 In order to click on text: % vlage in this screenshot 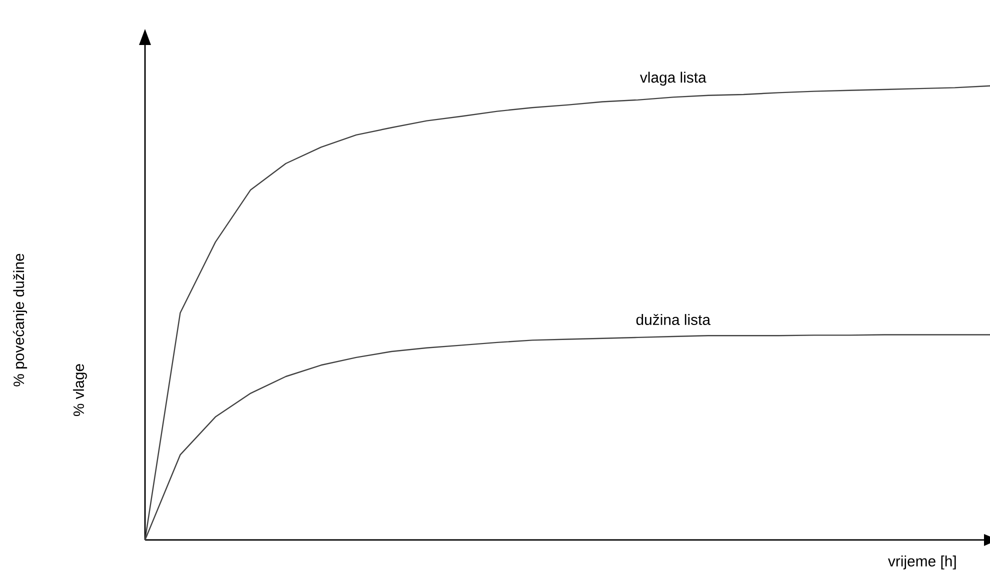, I will do `click(80, 390)`.